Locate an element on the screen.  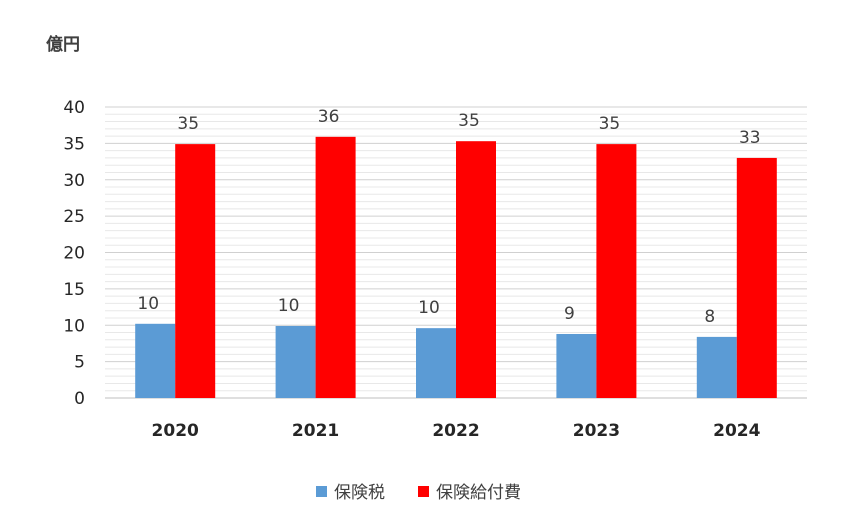
y-tick-label: 25 is located at coordinates (74, 217).